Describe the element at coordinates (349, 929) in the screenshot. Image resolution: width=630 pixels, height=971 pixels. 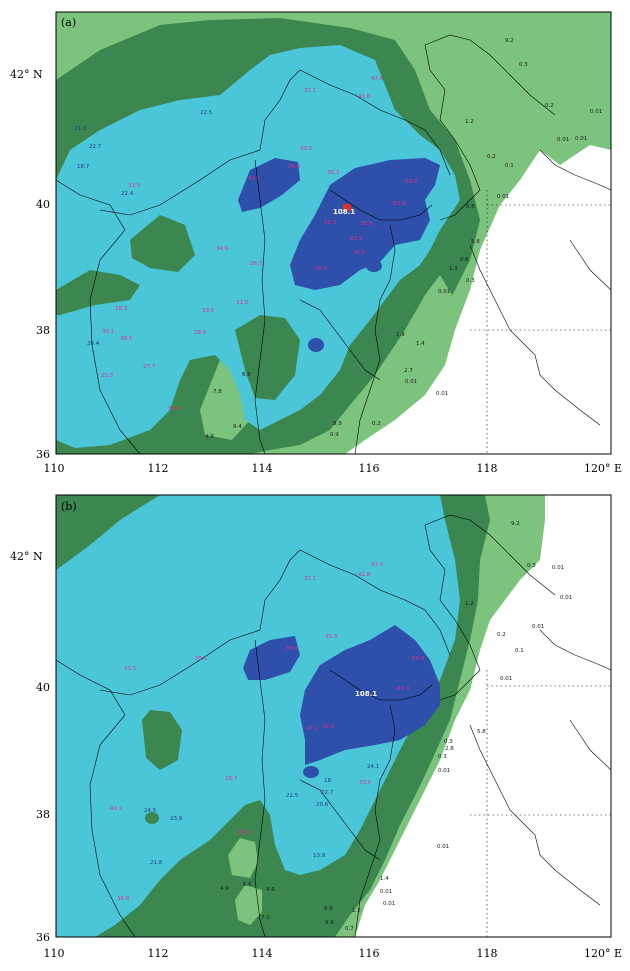
I see `panel-b-station-value: 0.7` at that location.